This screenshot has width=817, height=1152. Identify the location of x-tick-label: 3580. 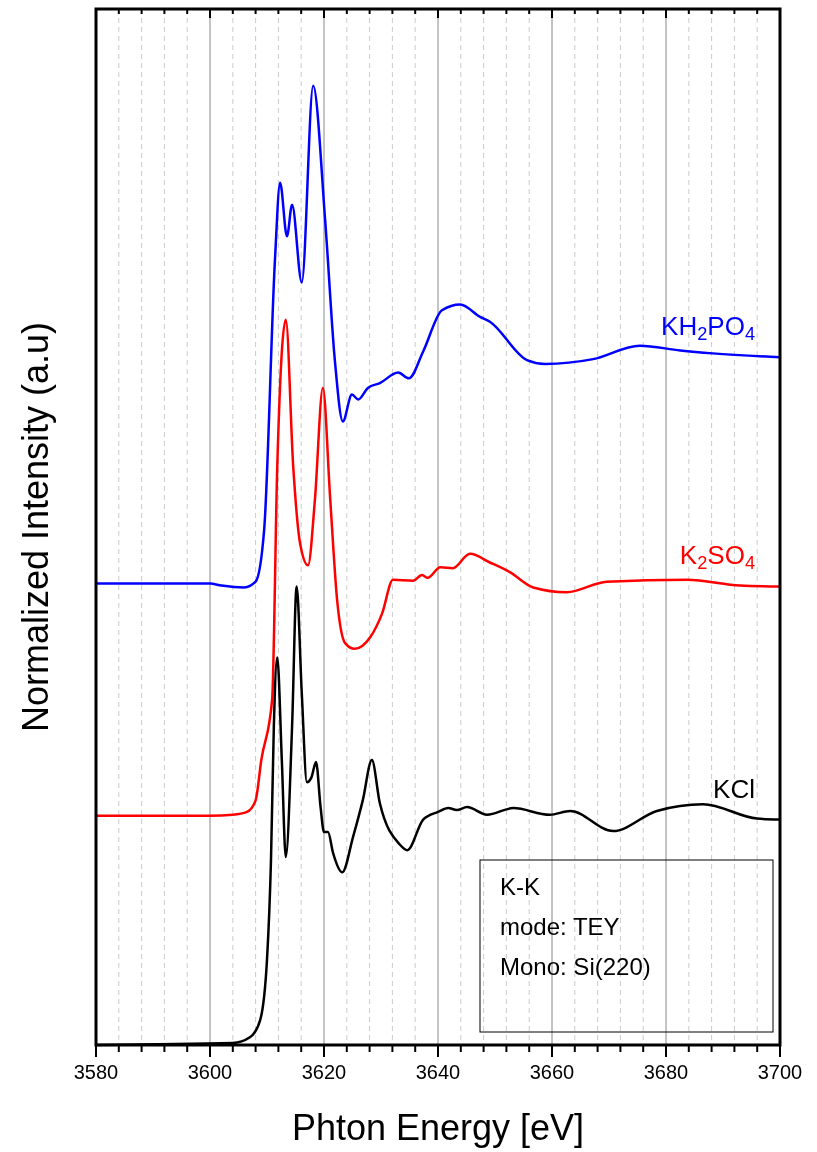
(96, 1072).